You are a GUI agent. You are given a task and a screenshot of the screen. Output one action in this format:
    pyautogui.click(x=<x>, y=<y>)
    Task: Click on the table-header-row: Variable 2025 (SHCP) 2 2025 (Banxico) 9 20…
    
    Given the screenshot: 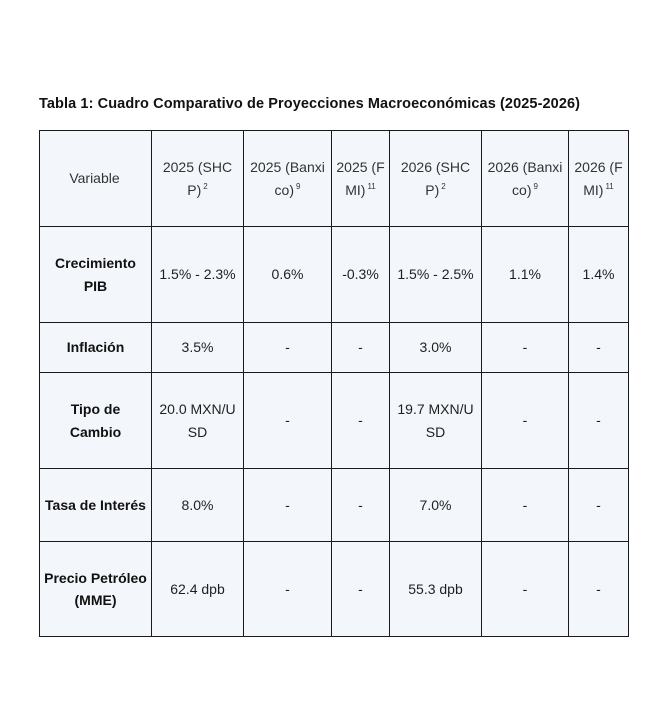 What is the action you would take?
    pyautogui.click(x=334, y=178)
    